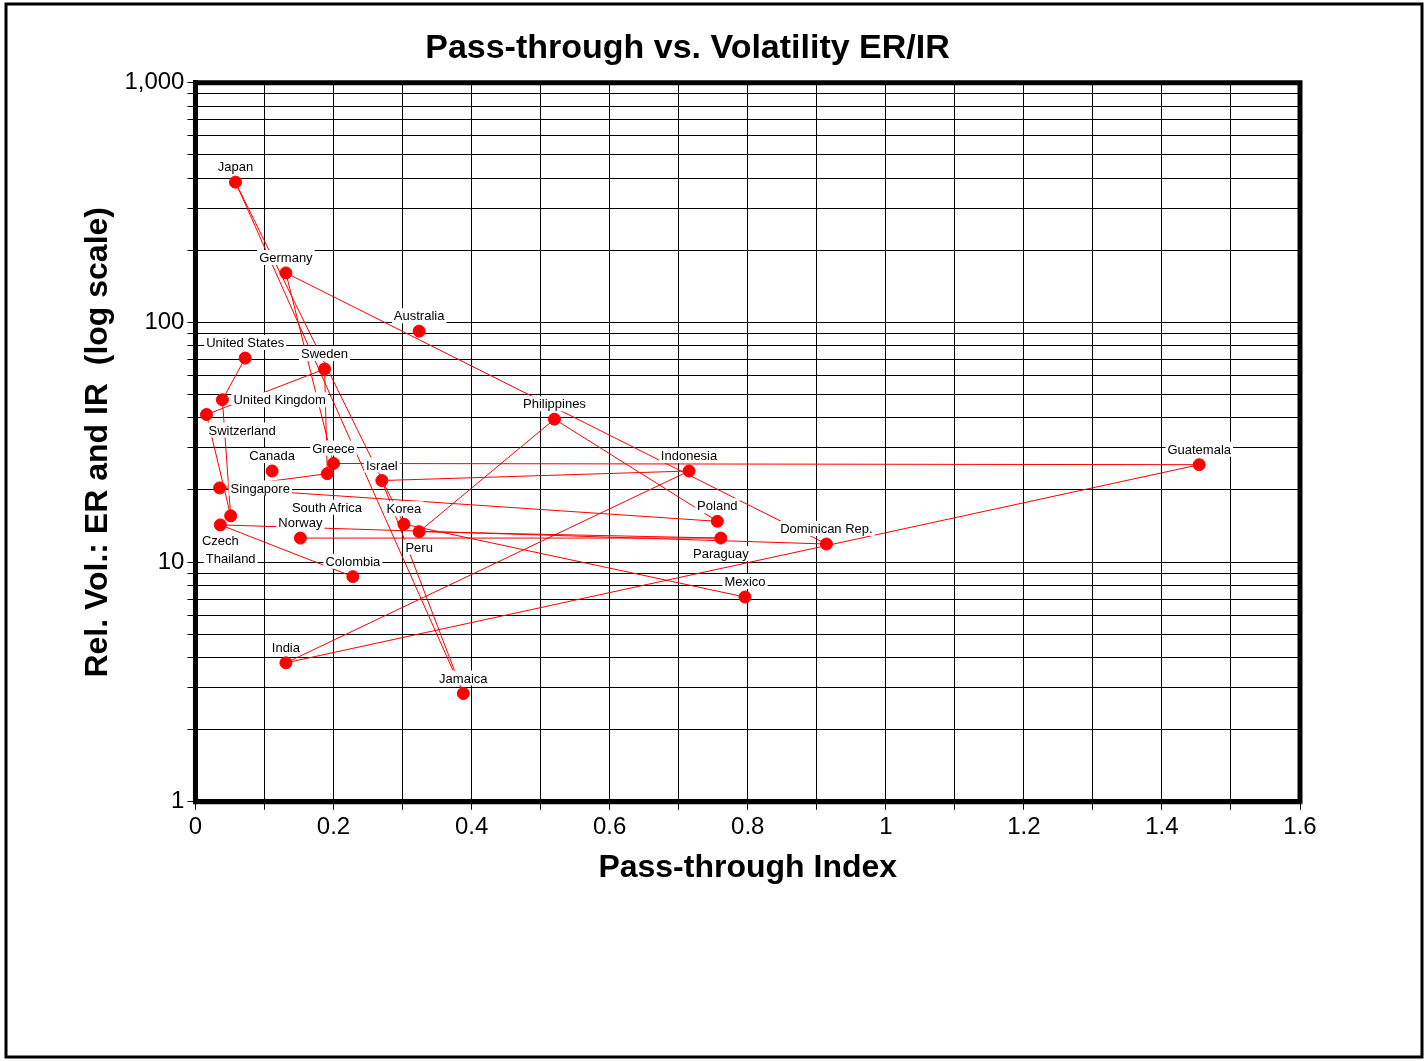 The width and height of the screenshot is (1428, 1061). What do you see at coordinates (1300, 825) in the screenshot?
I see `x-tick-label: 1.6` at bounding box center [1300, 825].